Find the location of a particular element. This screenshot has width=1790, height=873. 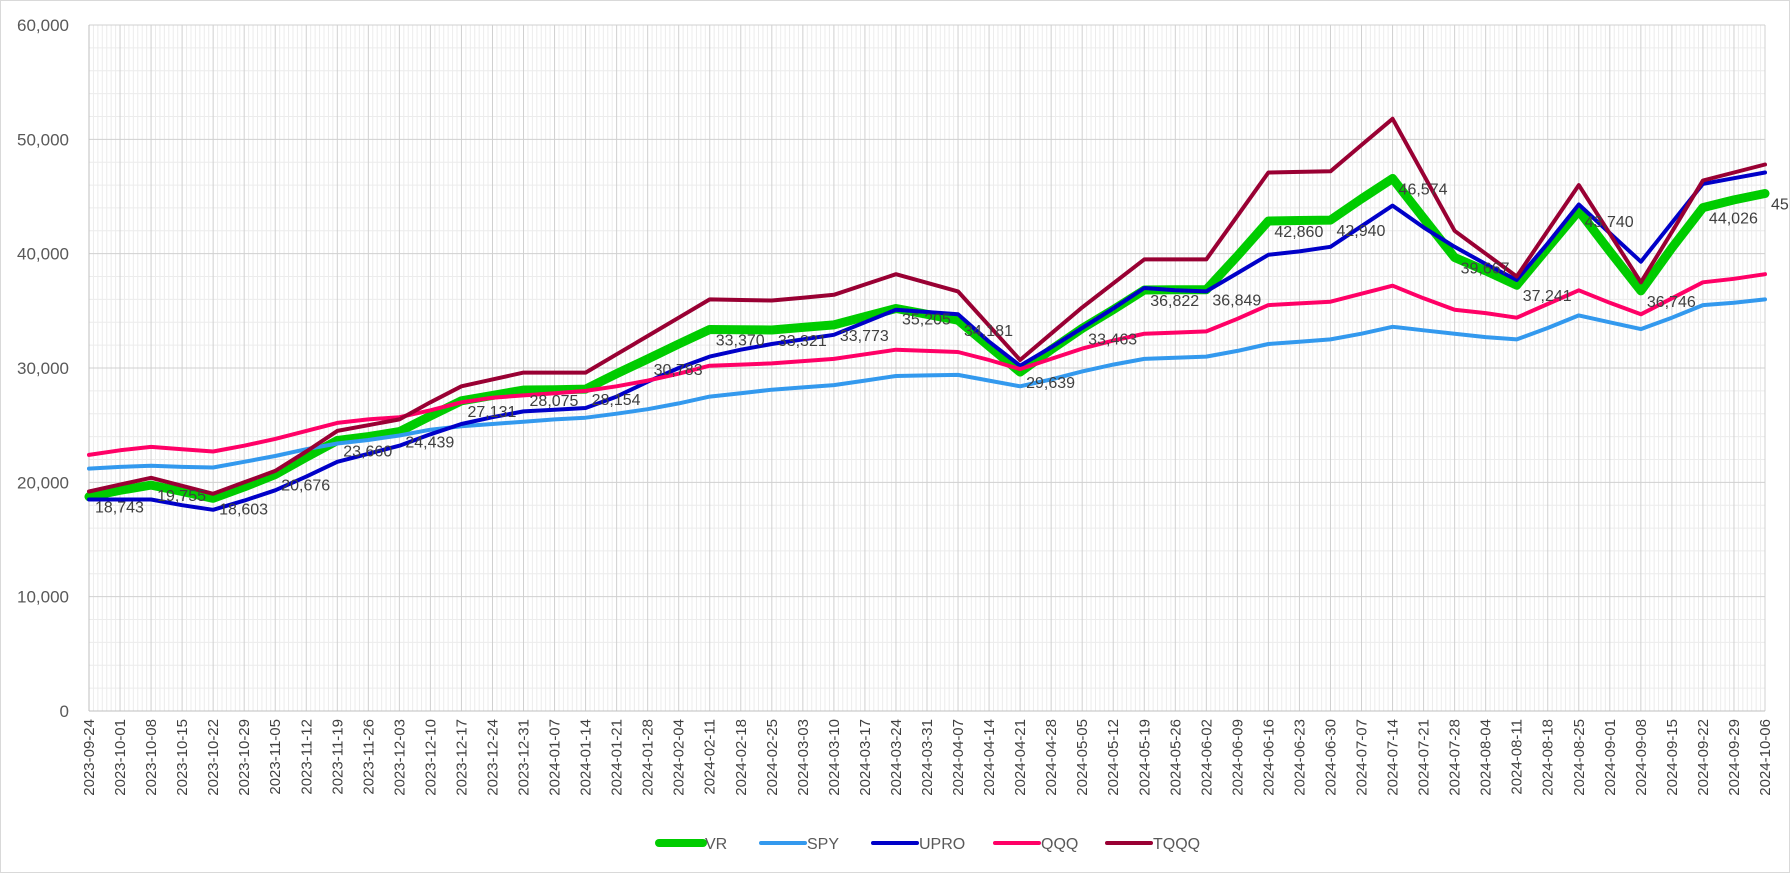

x-tick-label: 2024-02-11 is located at coordinates (710, 757).